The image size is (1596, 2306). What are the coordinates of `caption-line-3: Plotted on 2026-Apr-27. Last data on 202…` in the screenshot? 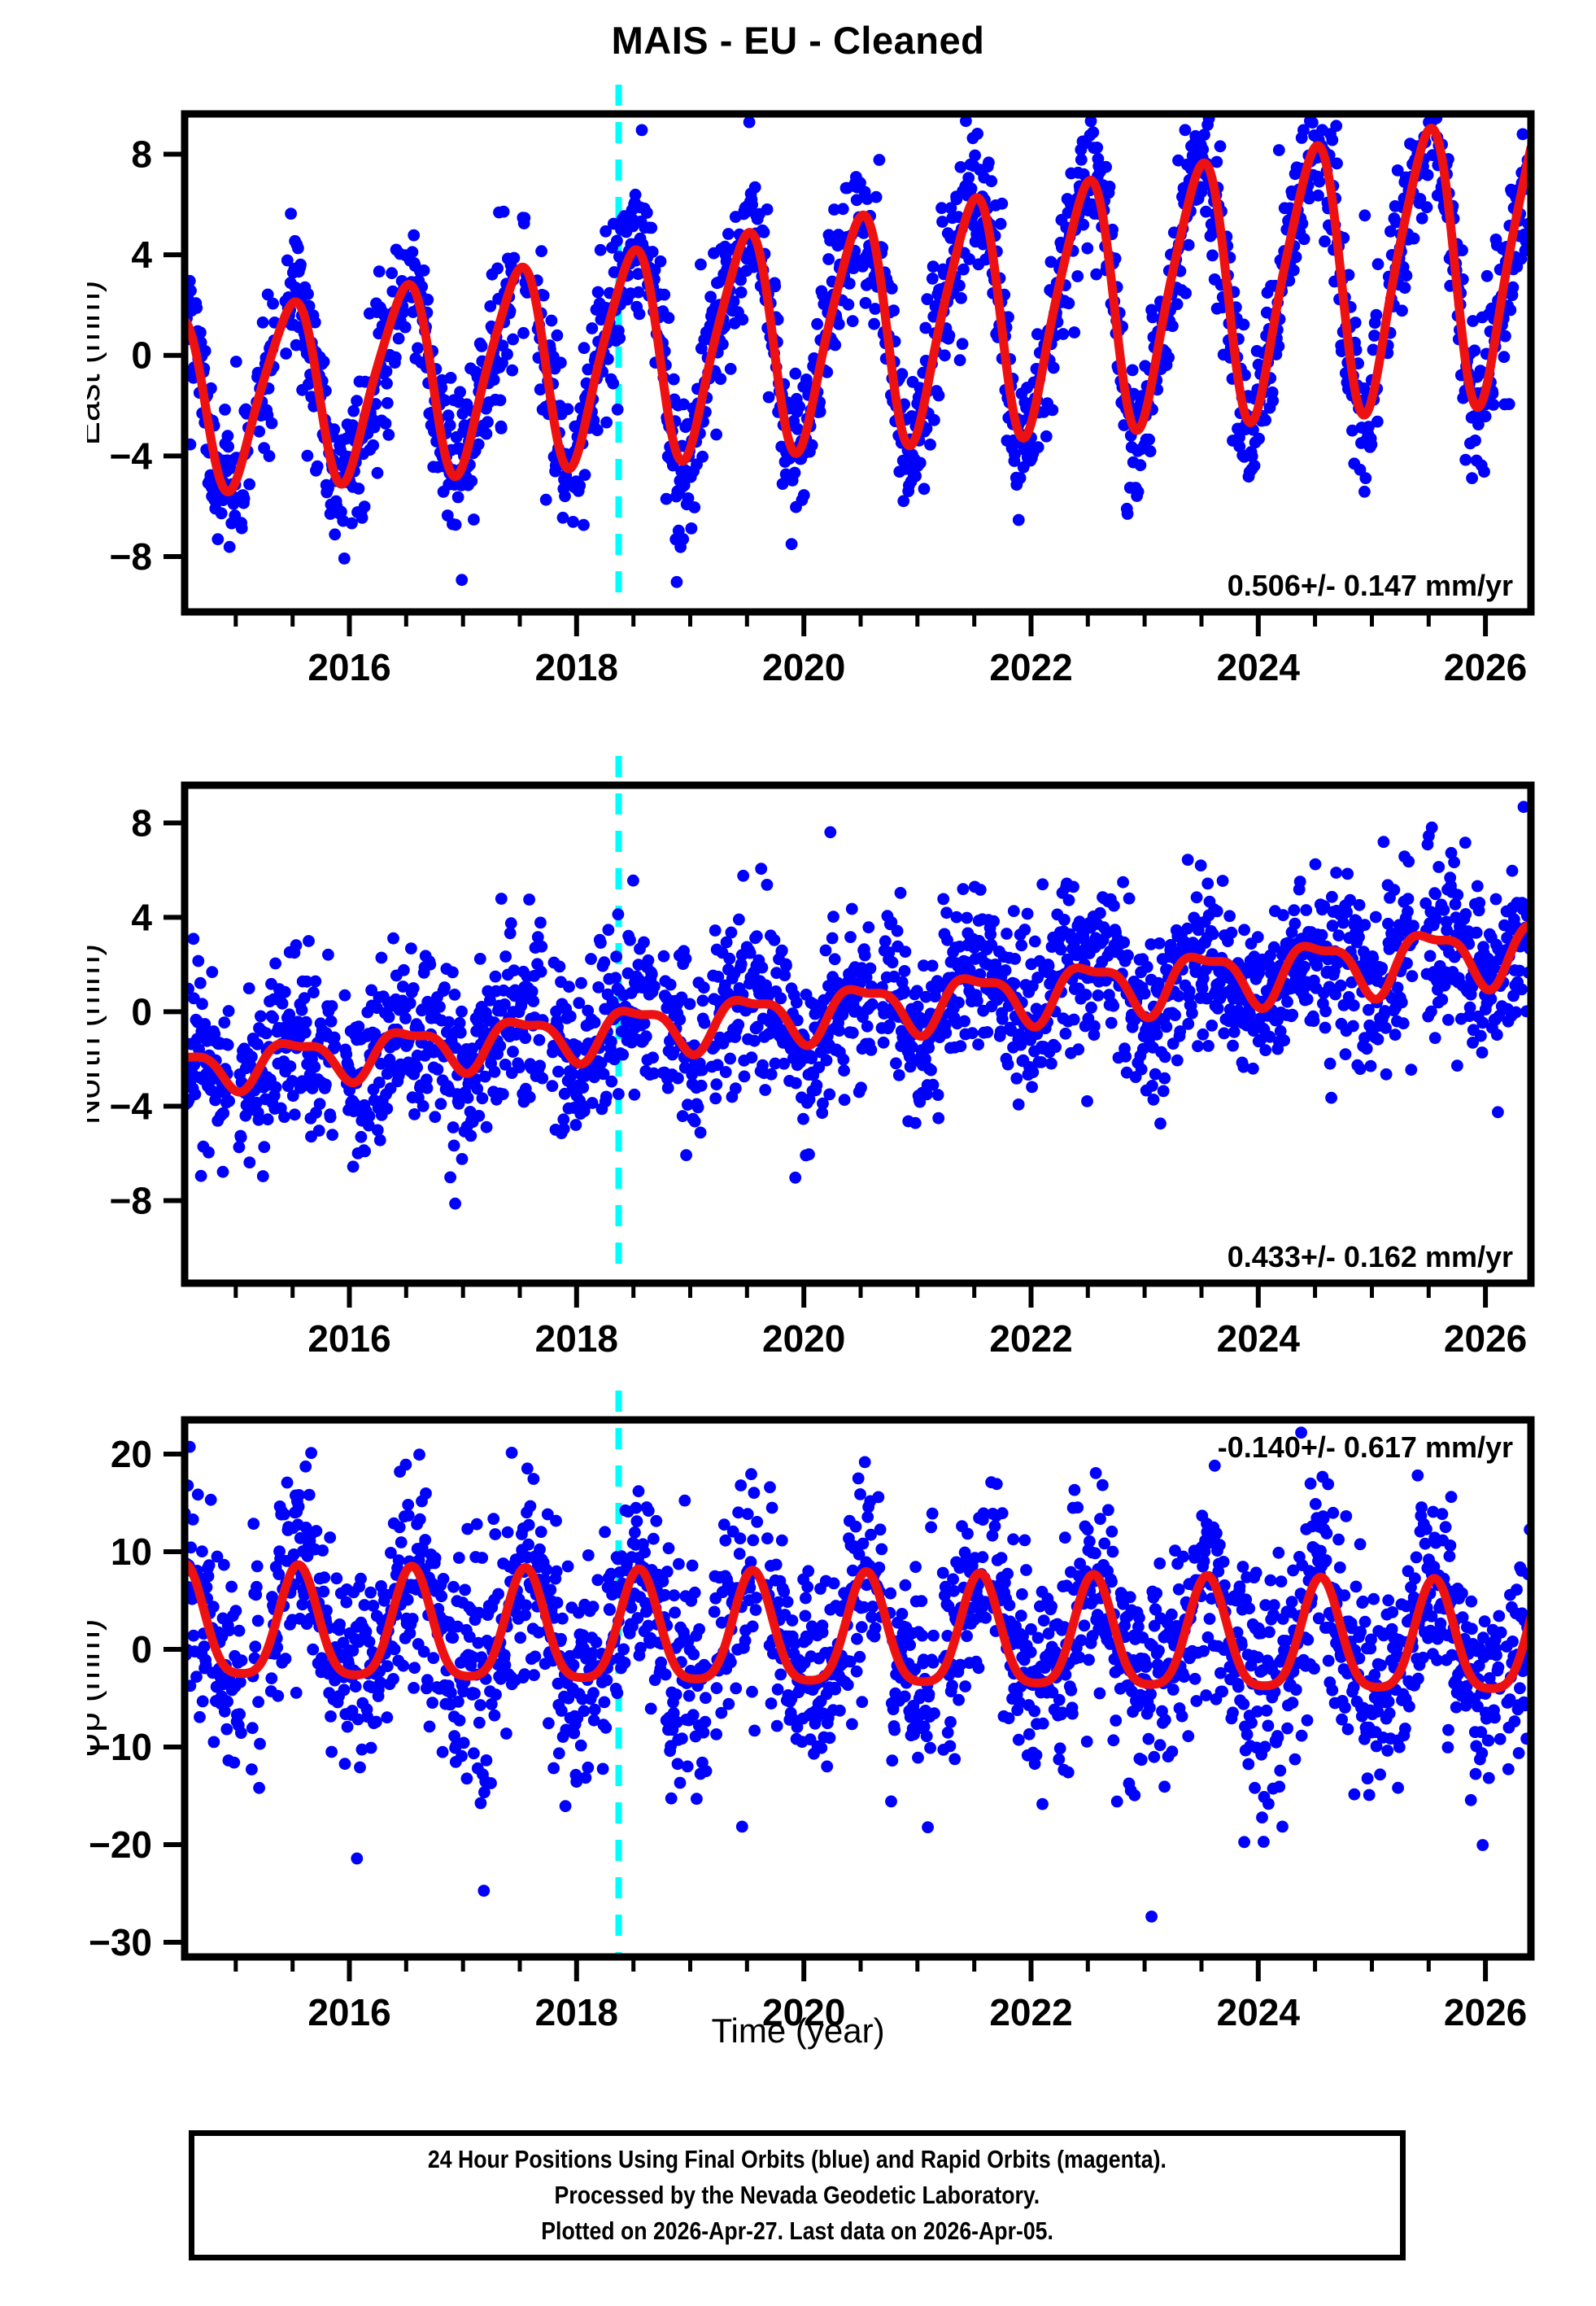 It's located at (797, 2230).